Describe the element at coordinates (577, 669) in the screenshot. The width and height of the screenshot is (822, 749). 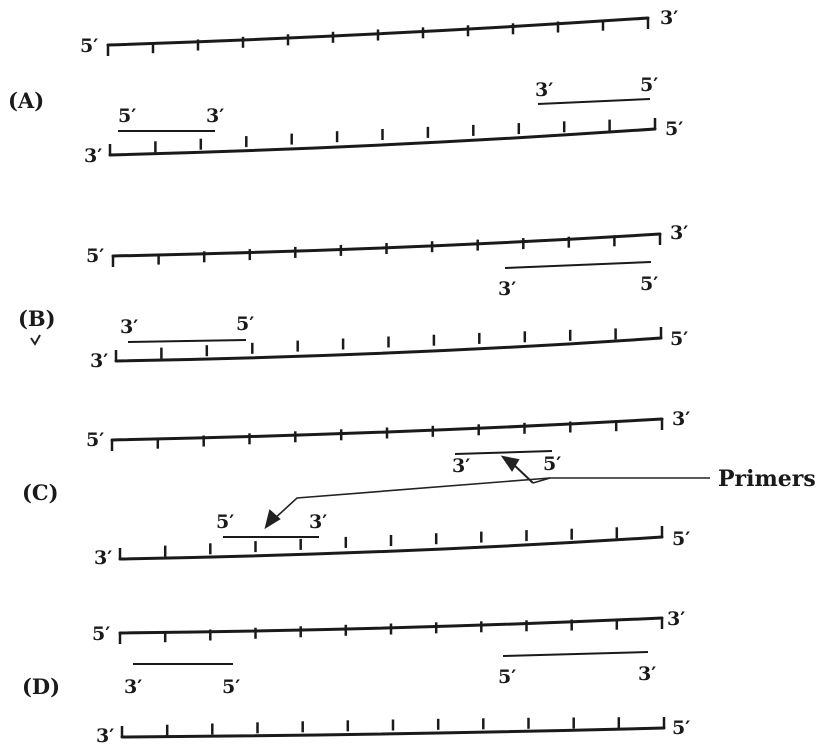
I see `option-d-primer-2: 5′ 3′` at that location.